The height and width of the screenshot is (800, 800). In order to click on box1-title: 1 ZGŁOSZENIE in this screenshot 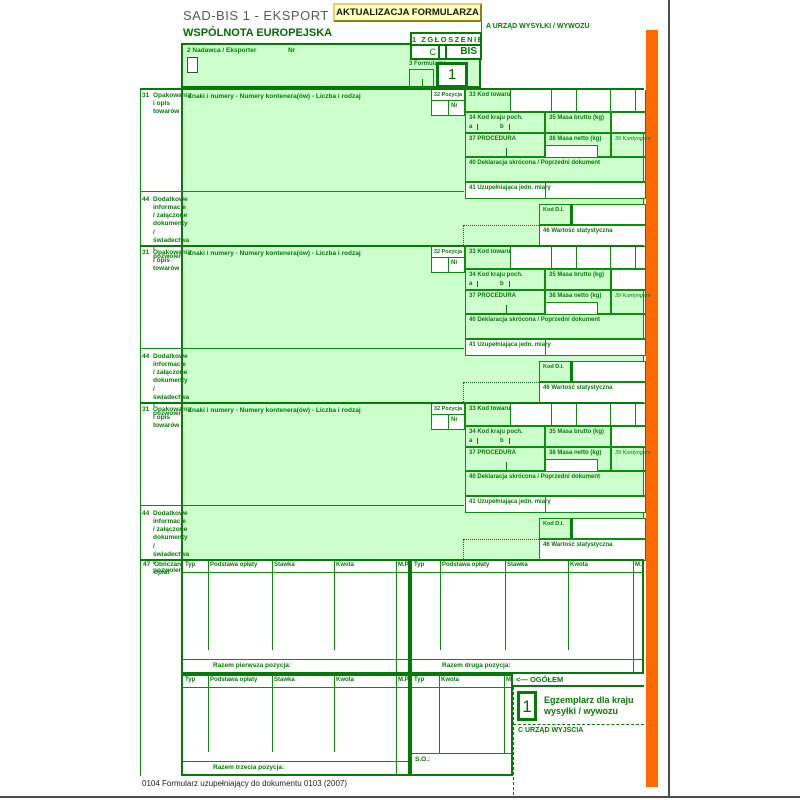, I will do `click(448, 40)`.